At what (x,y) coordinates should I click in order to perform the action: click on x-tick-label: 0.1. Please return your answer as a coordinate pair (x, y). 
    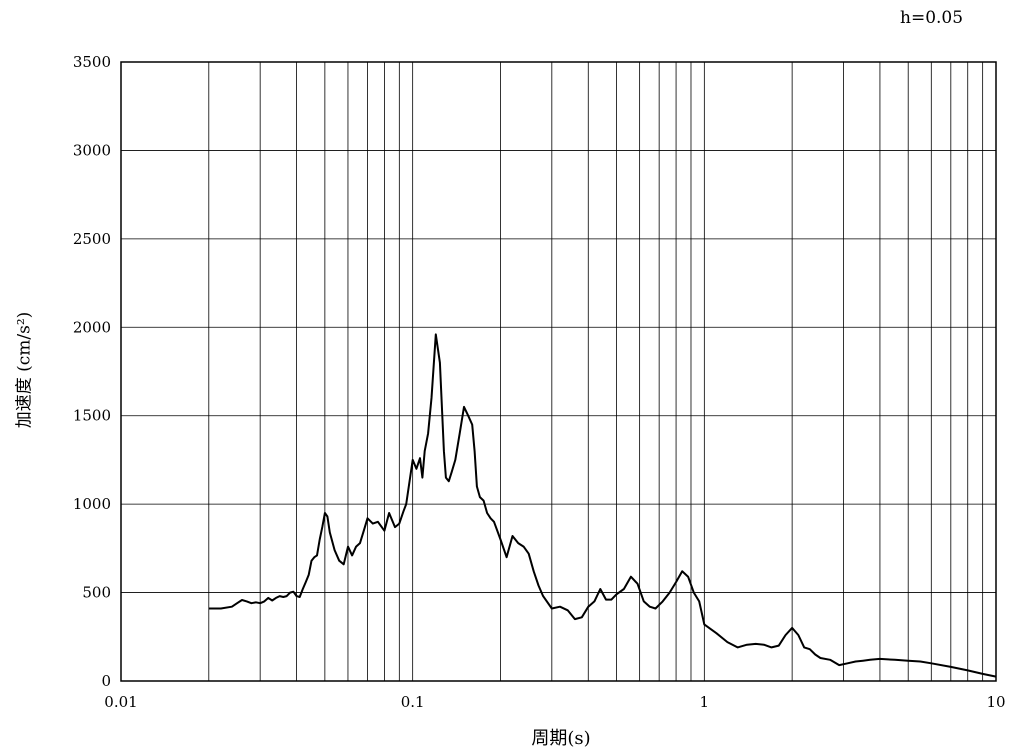
    Looking at the image, I should click on (413, 702).